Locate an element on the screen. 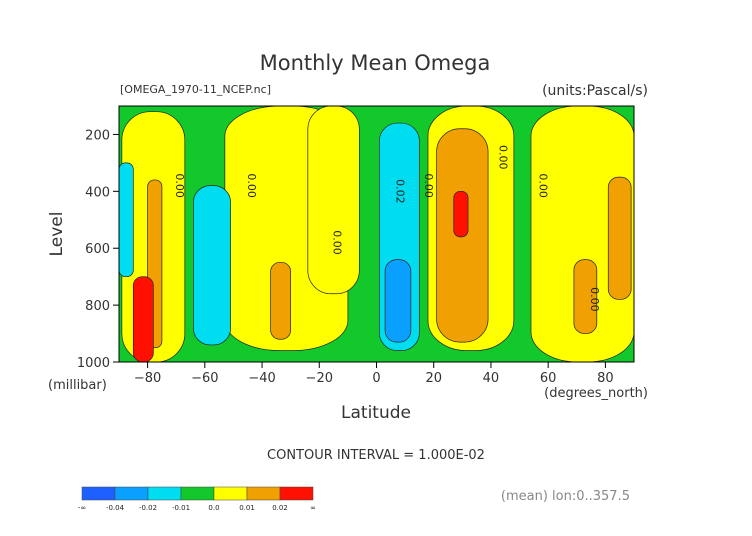 This screenshot has height=536, width=752. x-tick-label-8: 80 is located at coordinates (605, 378).